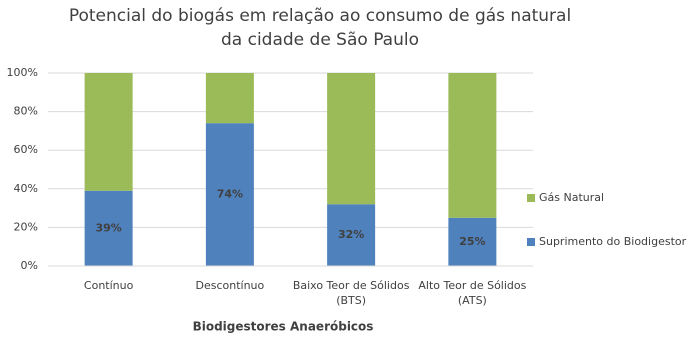 The width and height of the screenshot is (691, 342). Describe the element at coordinates (108, 285) in the screenshot. I see `x-tick-label: Contínuo` at that location.